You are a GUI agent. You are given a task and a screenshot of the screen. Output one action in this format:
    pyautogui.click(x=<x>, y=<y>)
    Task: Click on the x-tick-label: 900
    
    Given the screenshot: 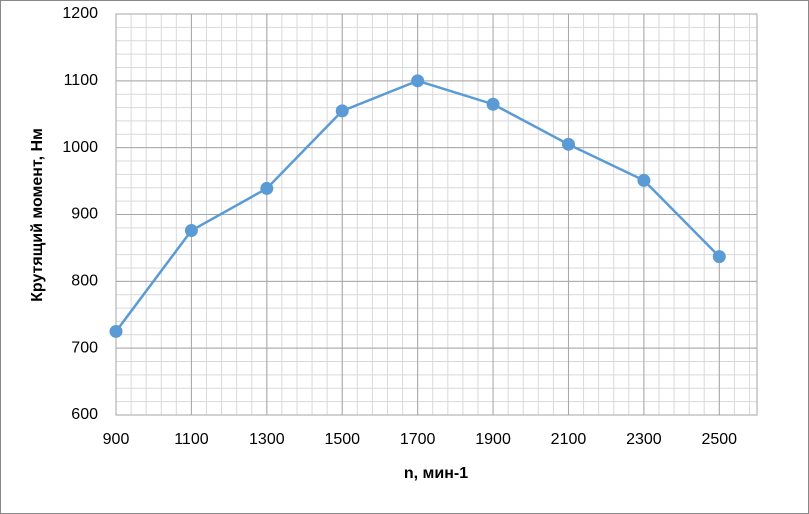 What is the action you would take?
    pyautogui.click(x=116, y=439)
    